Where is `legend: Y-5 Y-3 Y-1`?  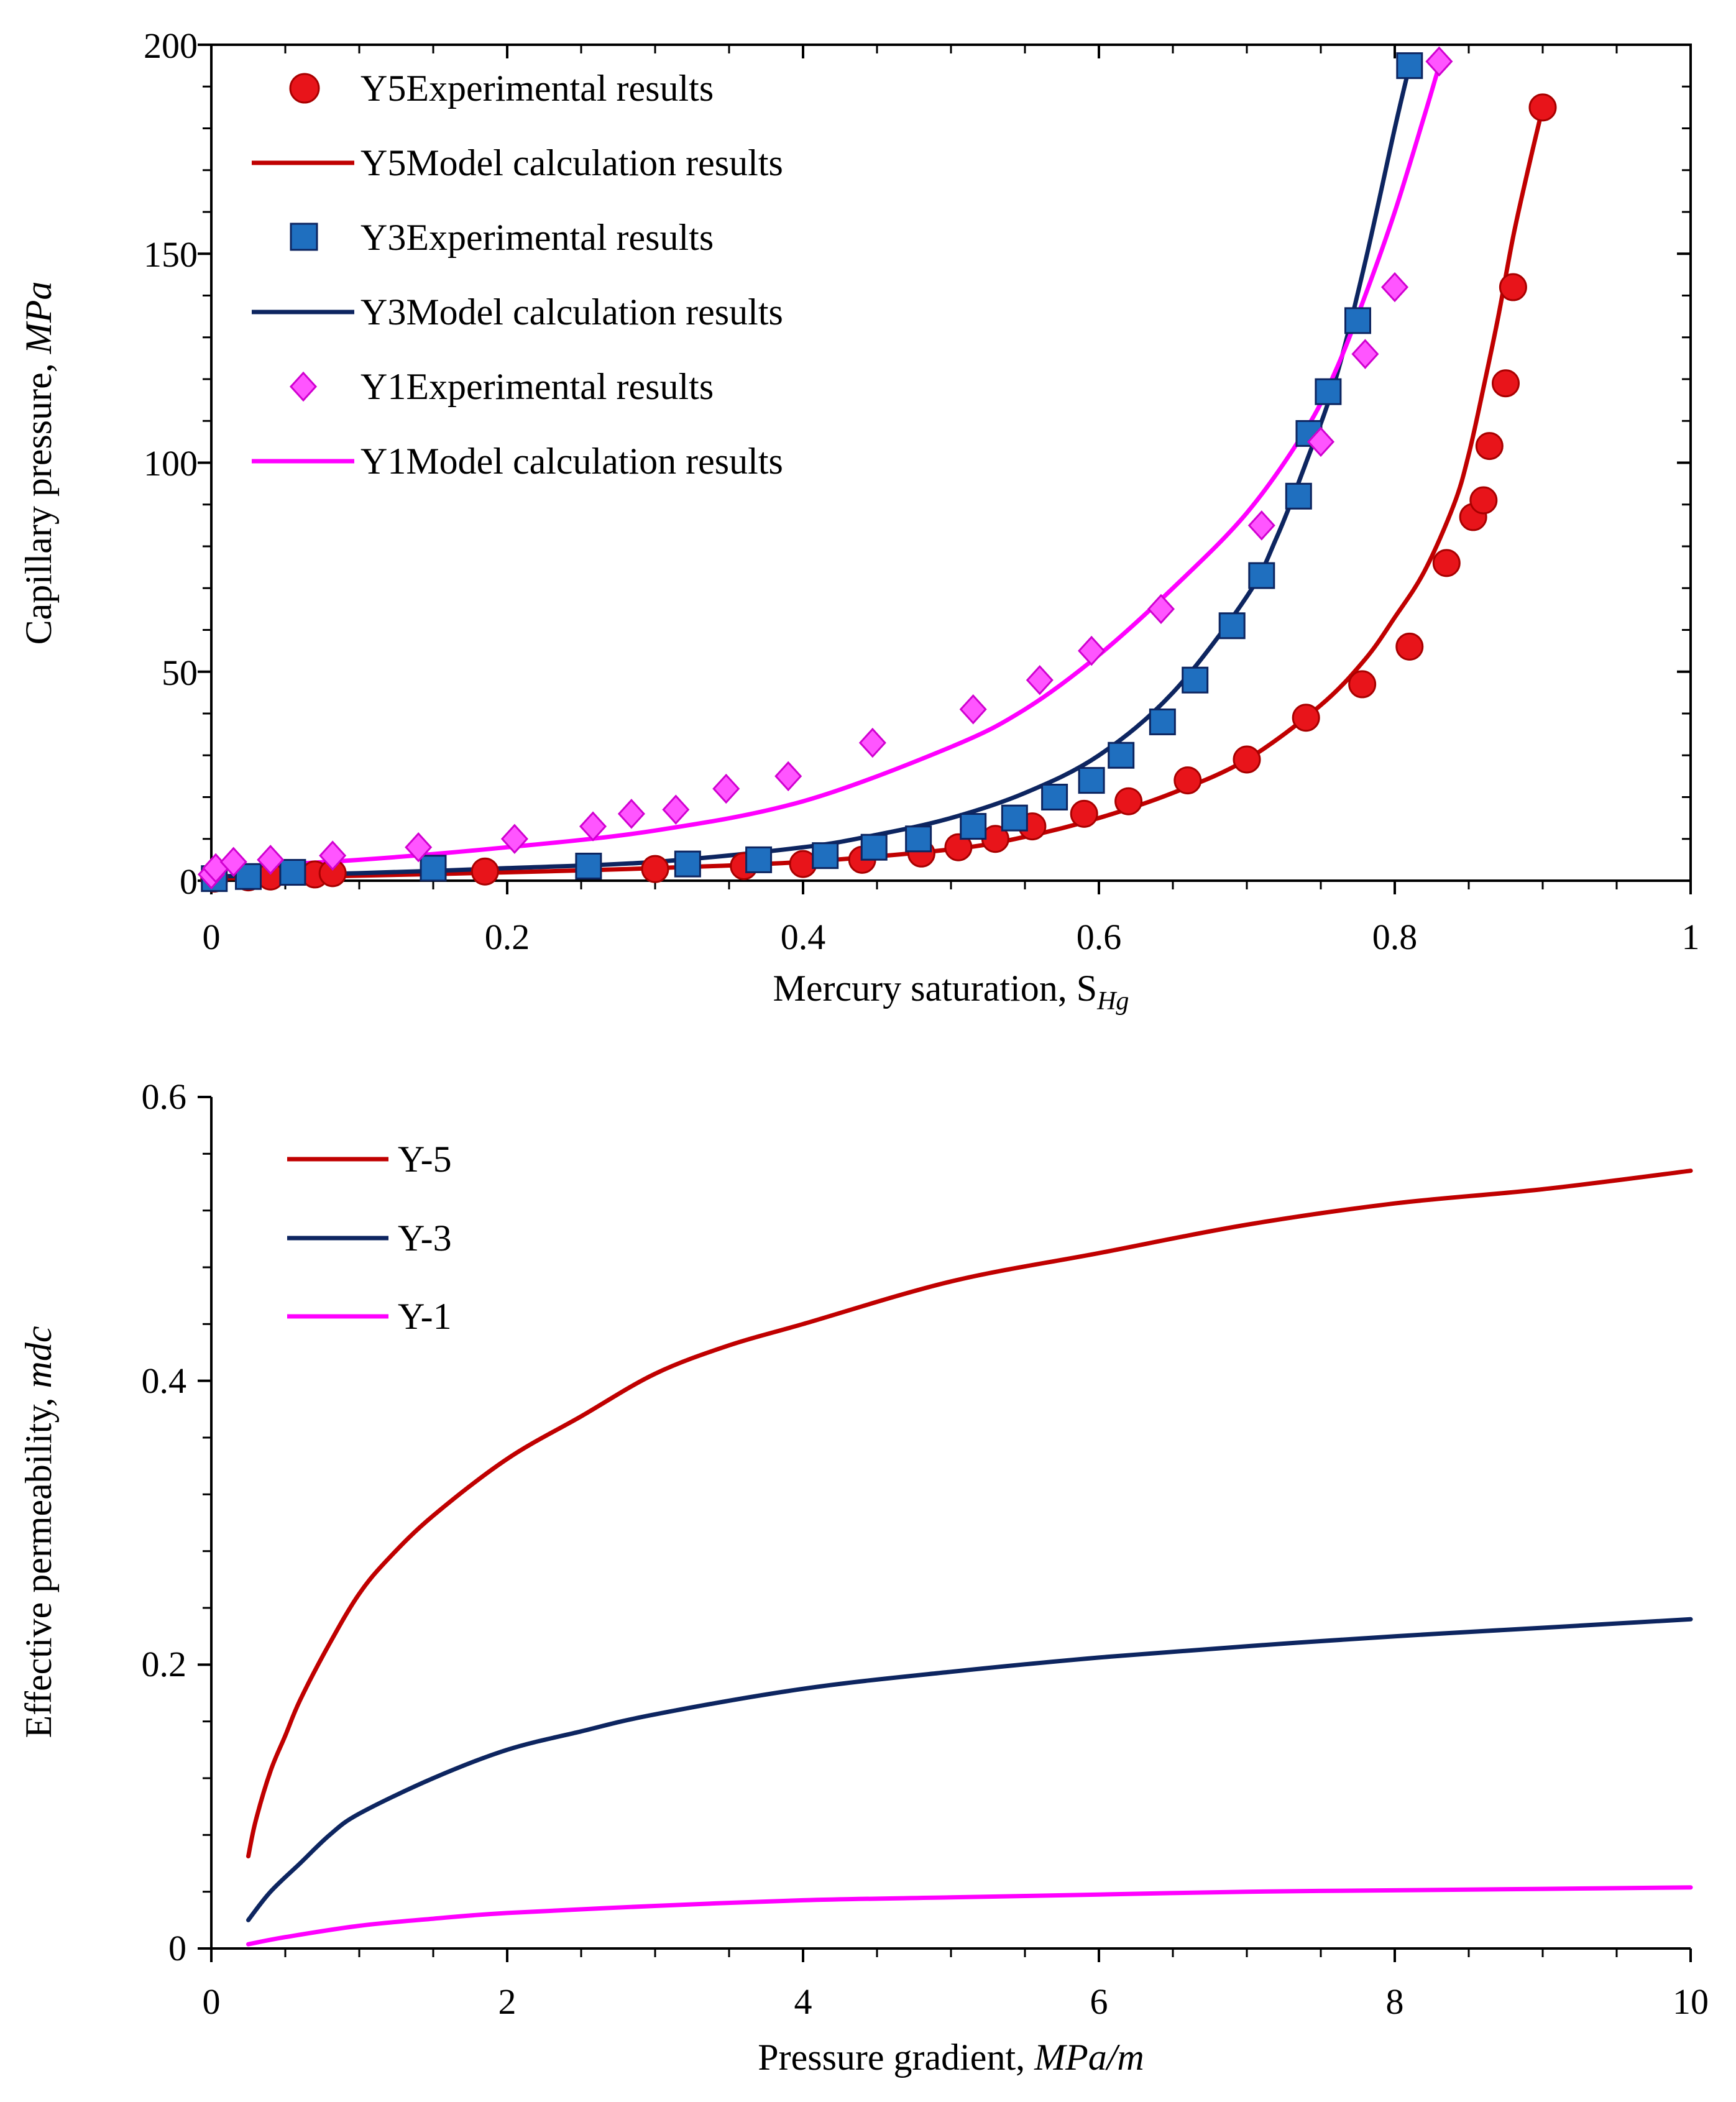
legend: Y-5 Y-3 Y-1 is located at coordinates (369, 1238).